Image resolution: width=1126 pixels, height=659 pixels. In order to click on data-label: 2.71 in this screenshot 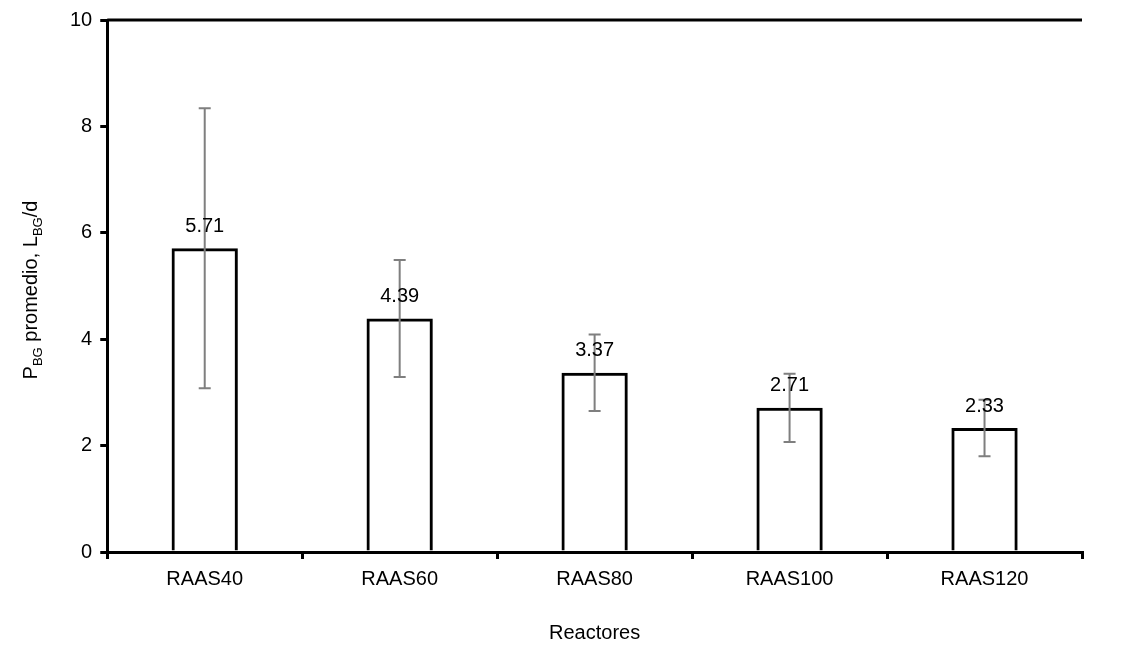, I will do `click(790, 384)`.